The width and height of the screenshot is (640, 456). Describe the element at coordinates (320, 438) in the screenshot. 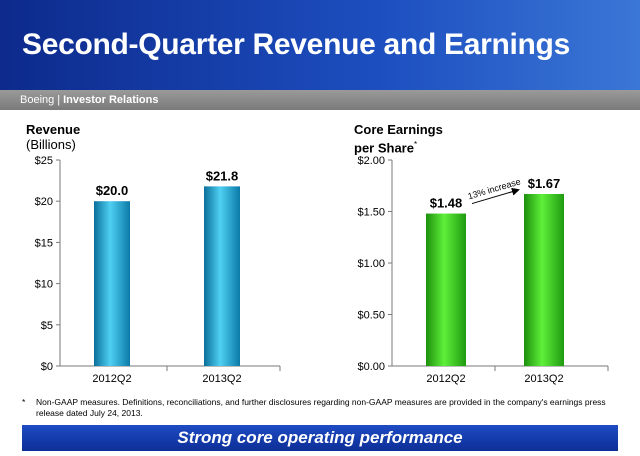

I see `summary-banner: Strong core operating performance` at that location.